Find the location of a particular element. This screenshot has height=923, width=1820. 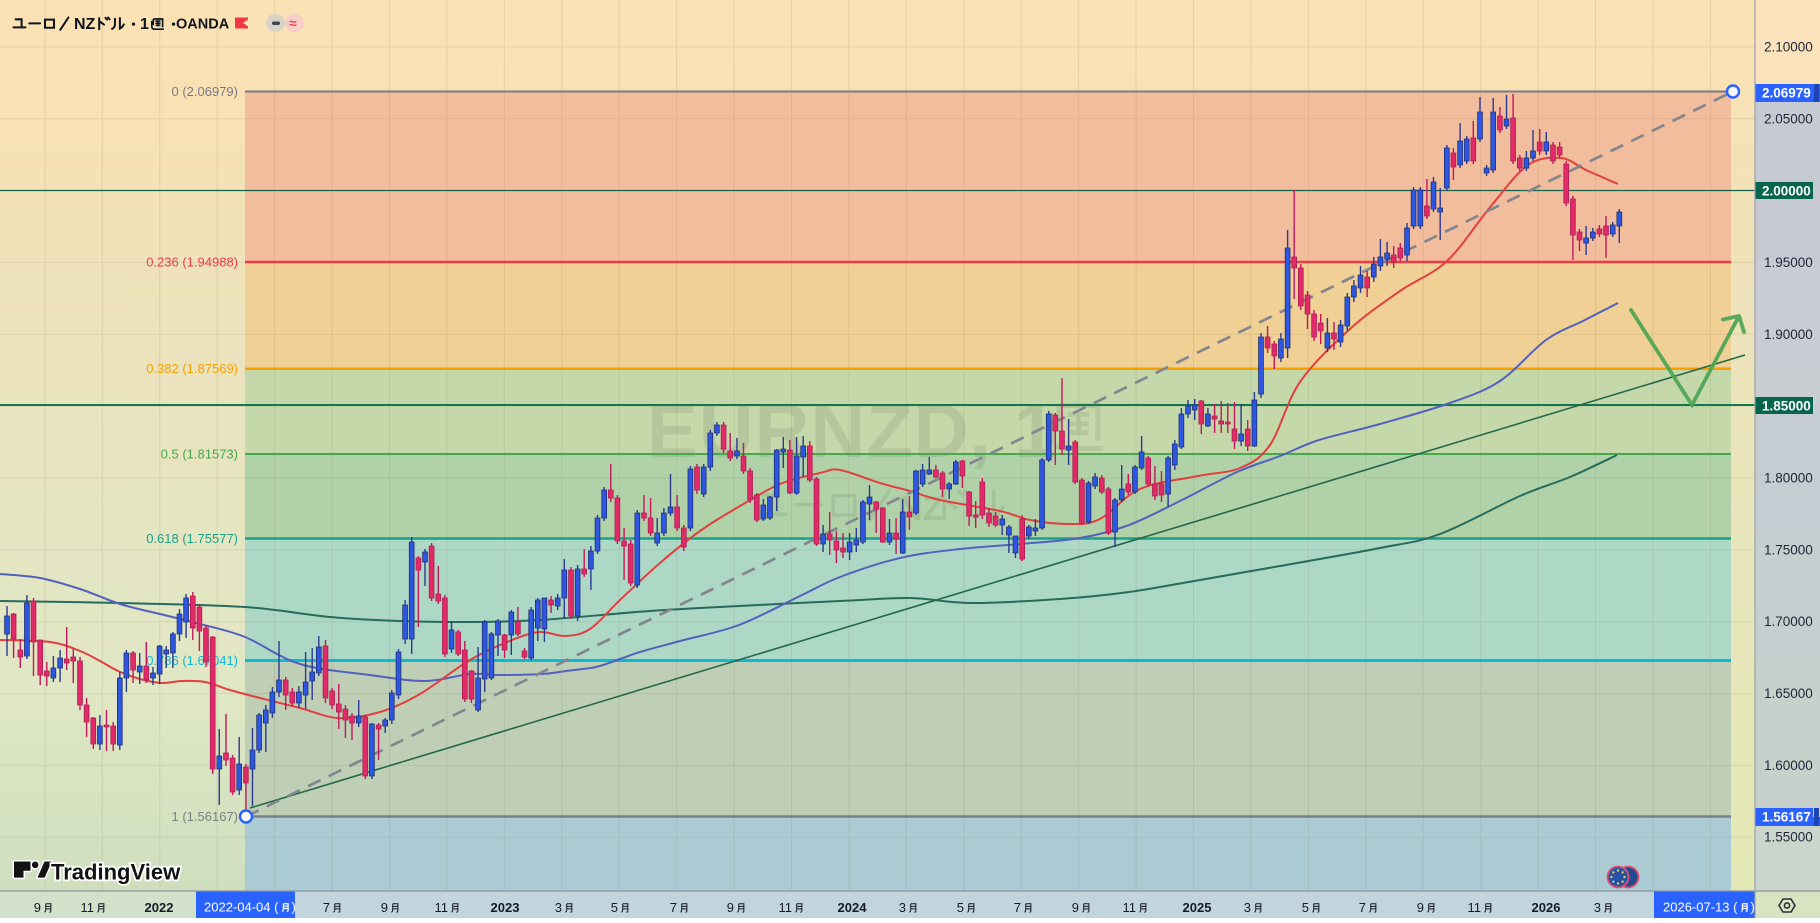

svg-text: 2023 is located at coordinates (505, 907).